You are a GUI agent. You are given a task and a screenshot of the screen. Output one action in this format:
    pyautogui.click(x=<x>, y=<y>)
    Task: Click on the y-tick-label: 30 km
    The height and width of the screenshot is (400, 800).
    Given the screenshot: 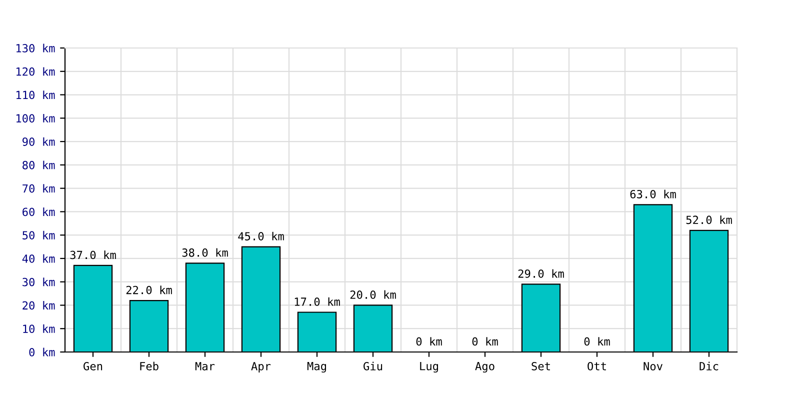 What is the action you would take?
    pyautogui.click(x=38, y=282)
    